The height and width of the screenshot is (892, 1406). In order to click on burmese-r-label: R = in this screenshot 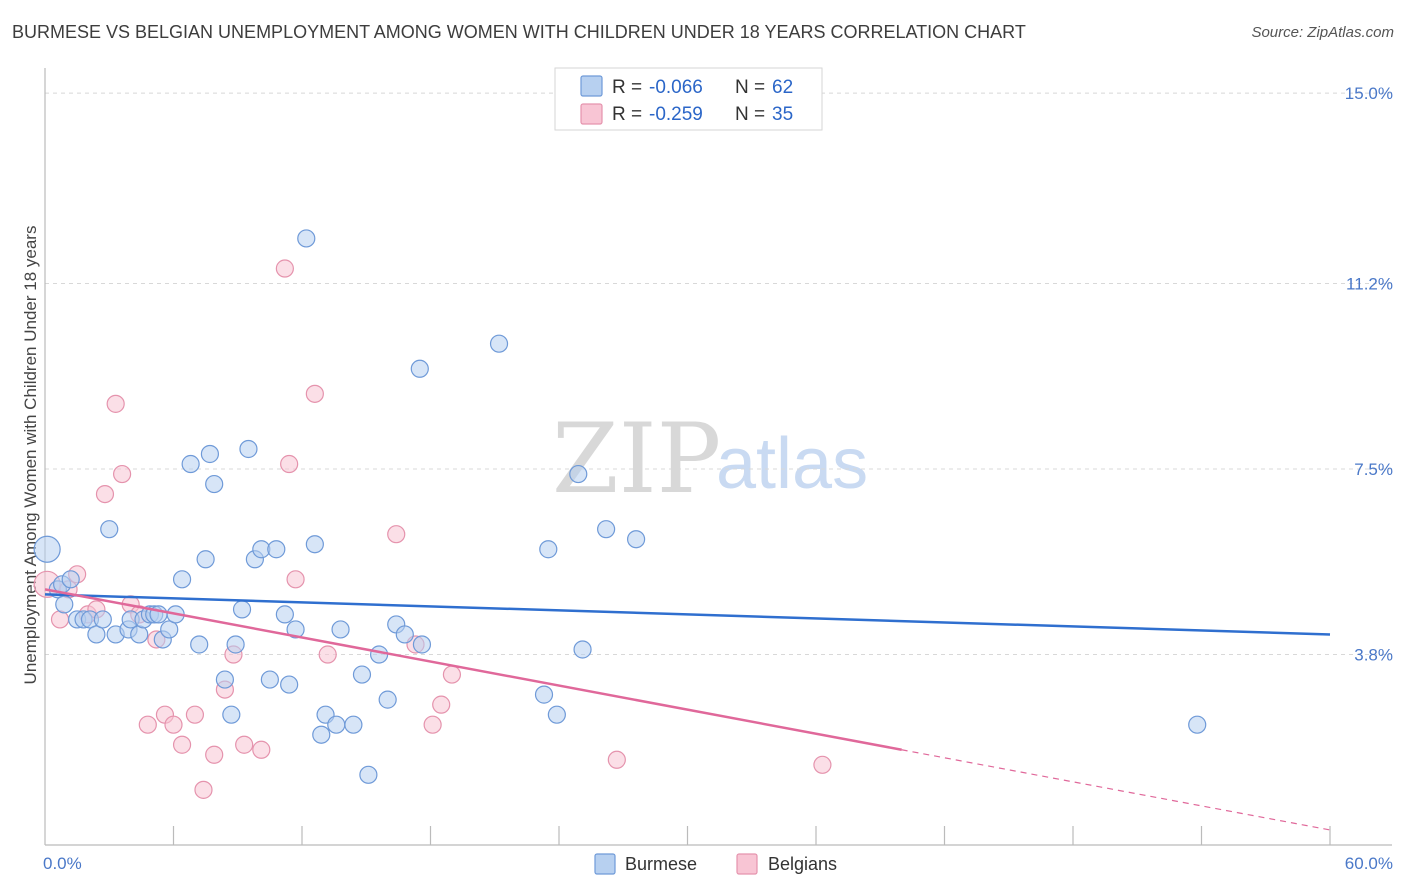, I will do `click(627, 87)`.